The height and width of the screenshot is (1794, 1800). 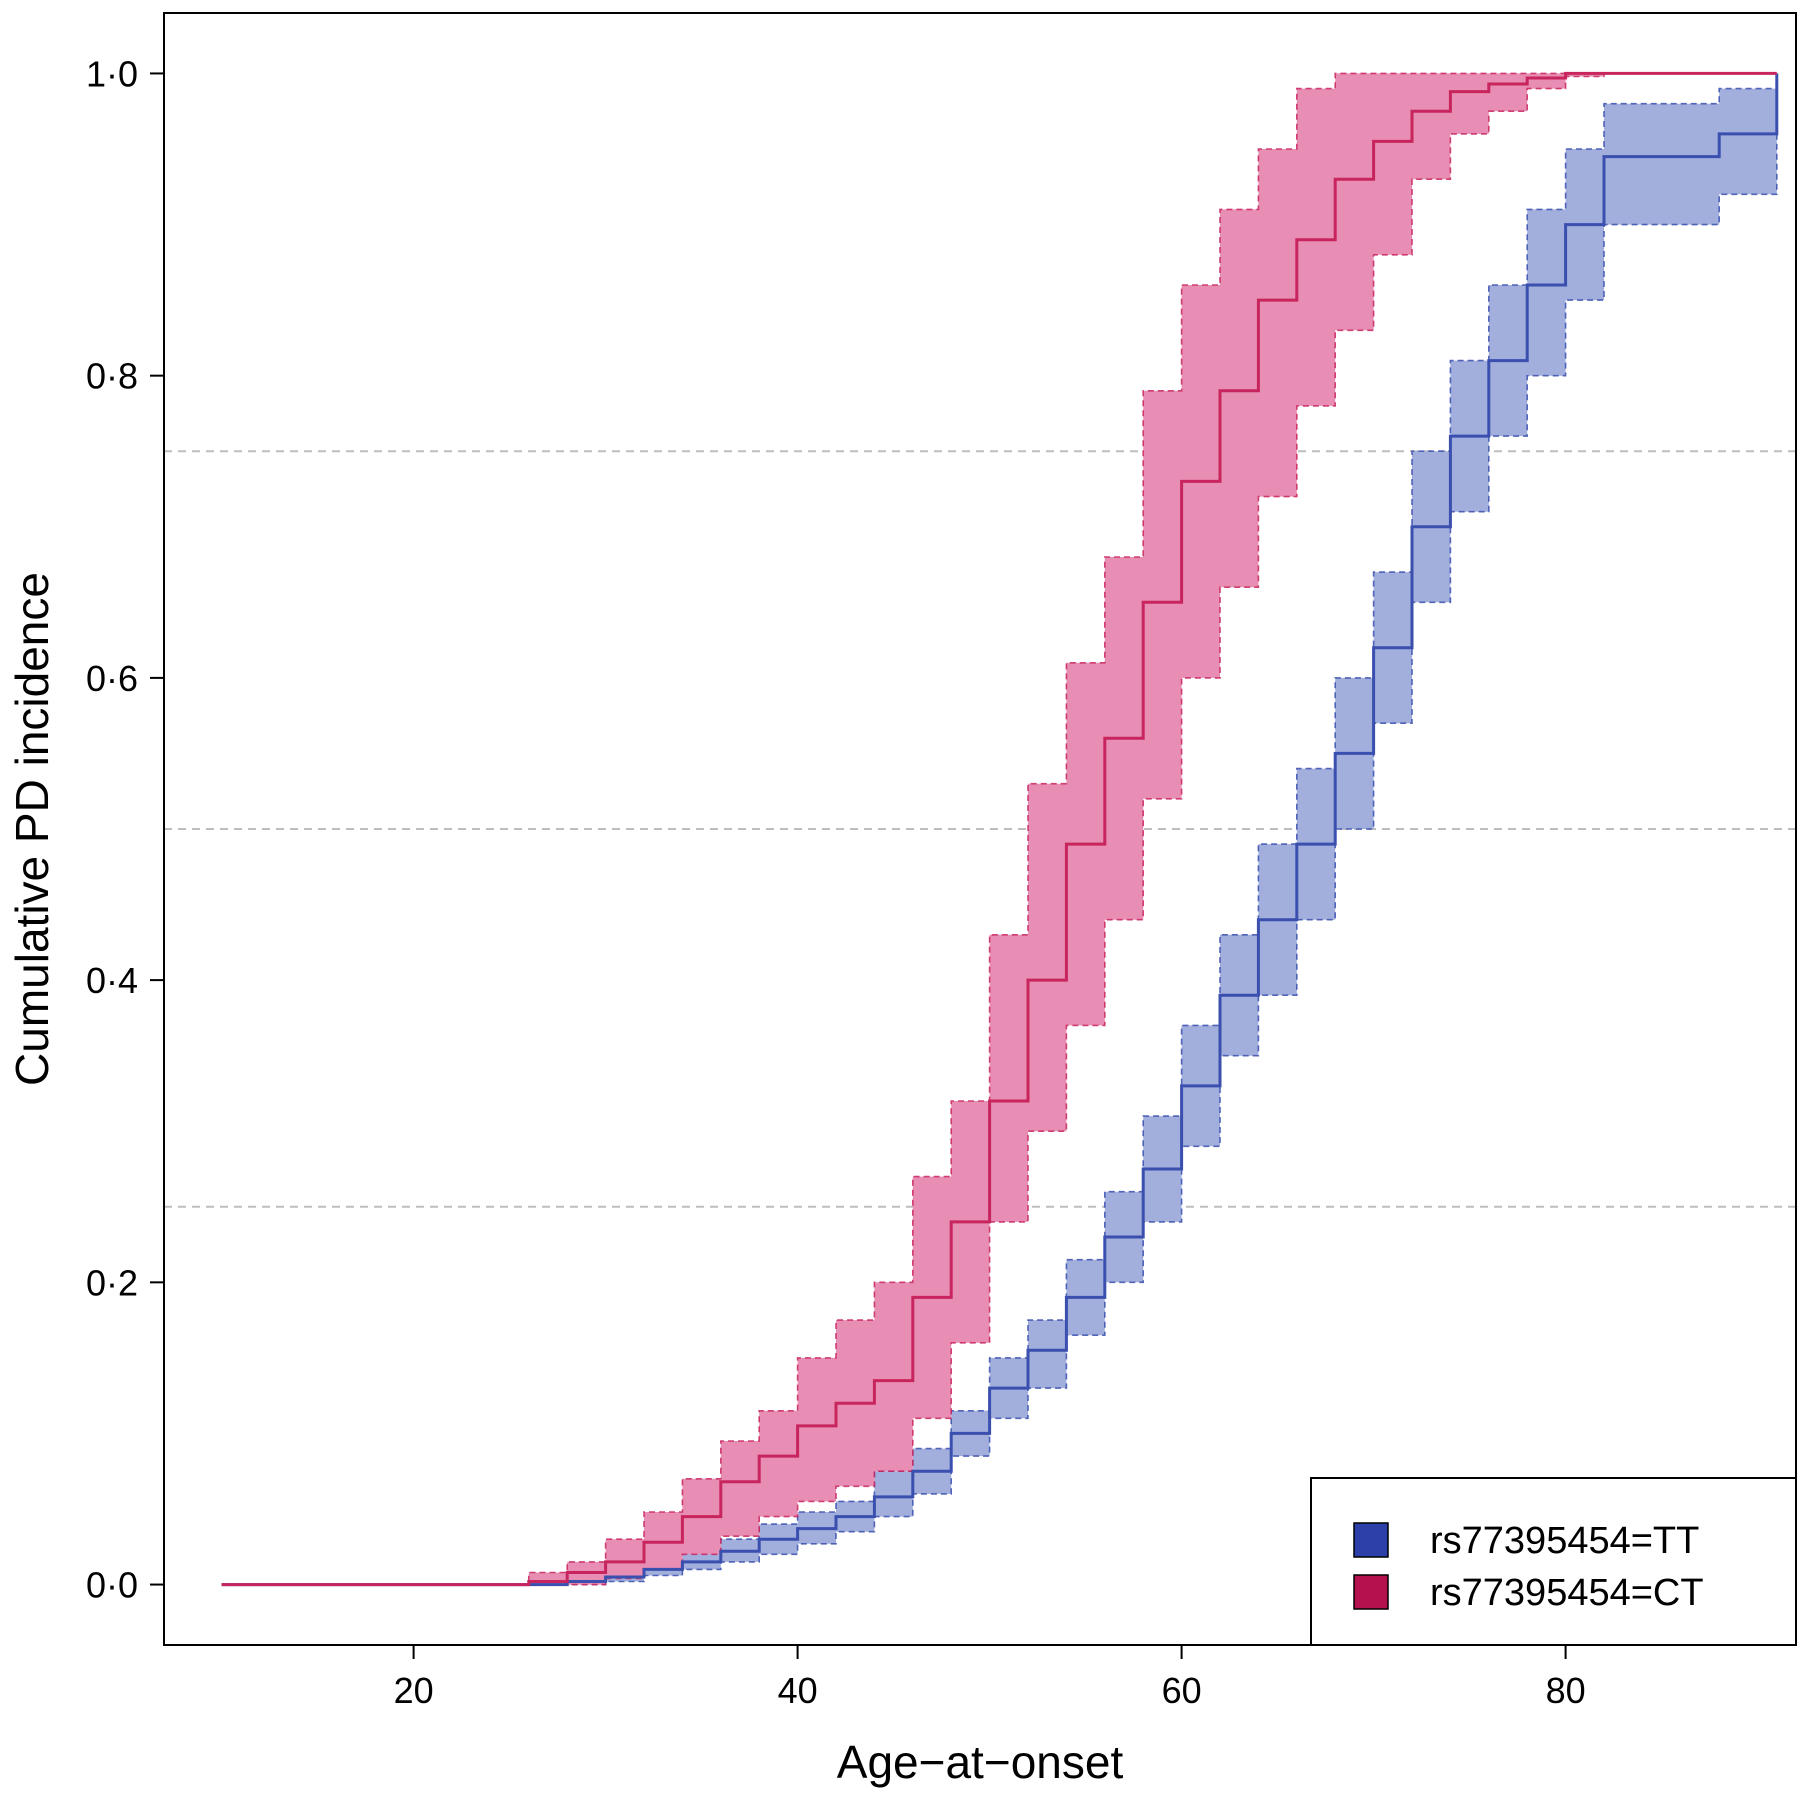 I want to click on x-tick-label-2: 60, so click(x=1182, y=1690).